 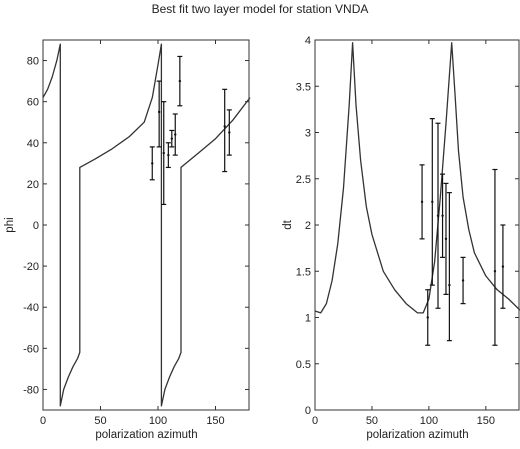 I want to click on phi-x-axis-label: polarization azimuth, so click(x=146, y=435).